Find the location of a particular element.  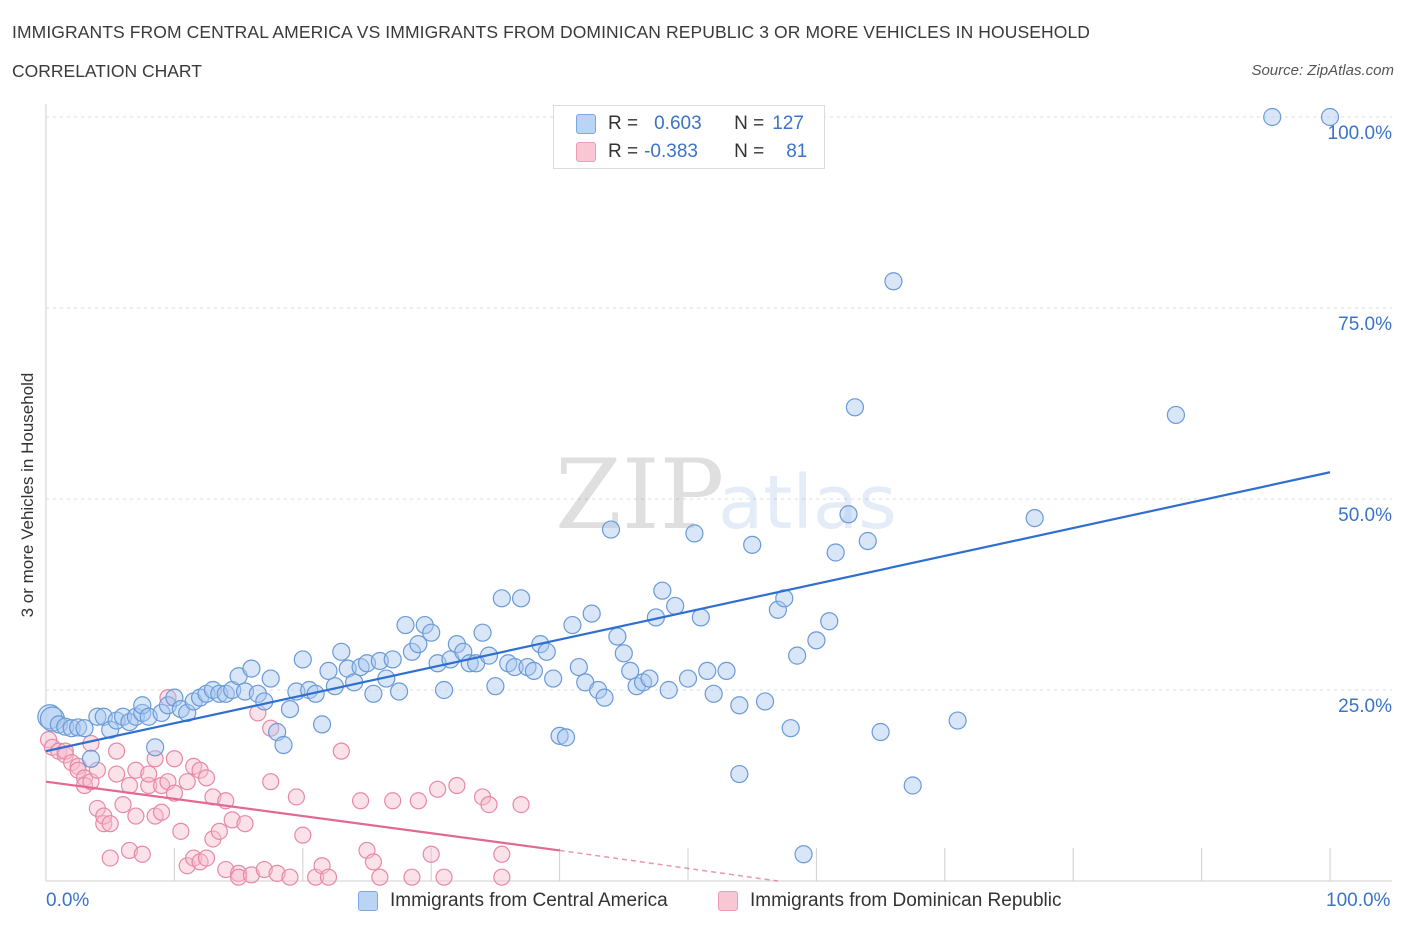

correlation-legend: R = 0.603 N = 127 R = -0.383 N = 81 is located at coordinates (689, 137).